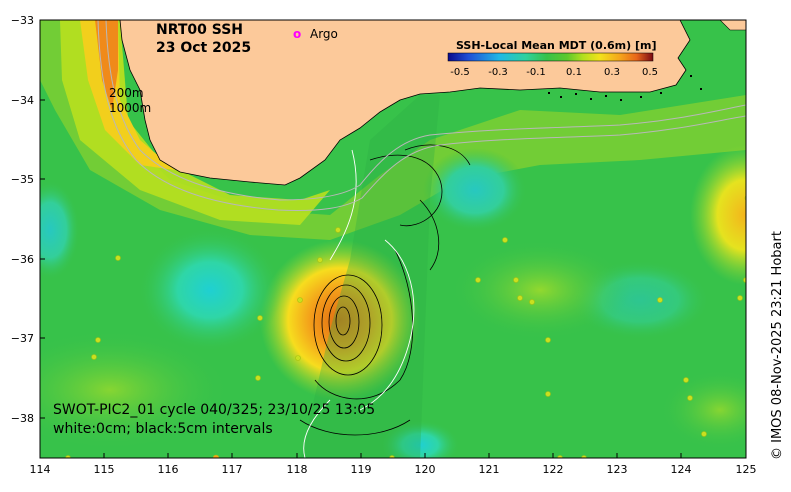 This screenshot has height=492, width=791. What do you see at coordinates (22, 418) in the screenshot?
I see `y-tick-label: −38` at bounding box center [22, 418].